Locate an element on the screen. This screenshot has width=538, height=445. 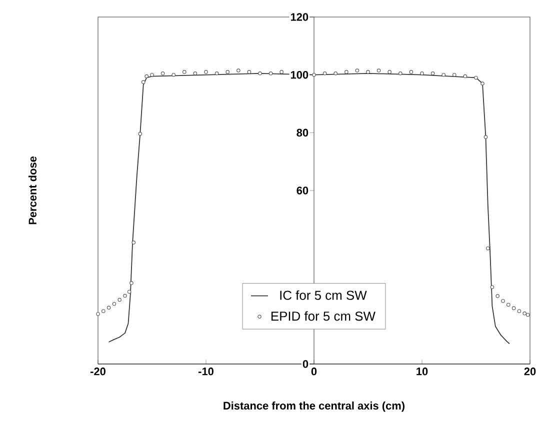
y-tick-label: 120 is located at coordinates (299, 17).